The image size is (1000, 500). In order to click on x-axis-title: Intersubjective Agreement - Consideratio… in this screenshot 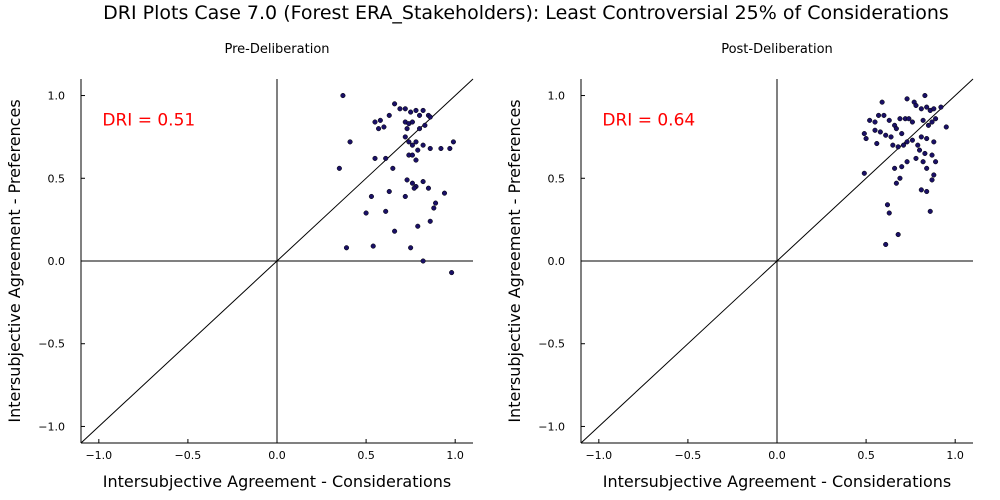, I will do `click(277, 481)`.